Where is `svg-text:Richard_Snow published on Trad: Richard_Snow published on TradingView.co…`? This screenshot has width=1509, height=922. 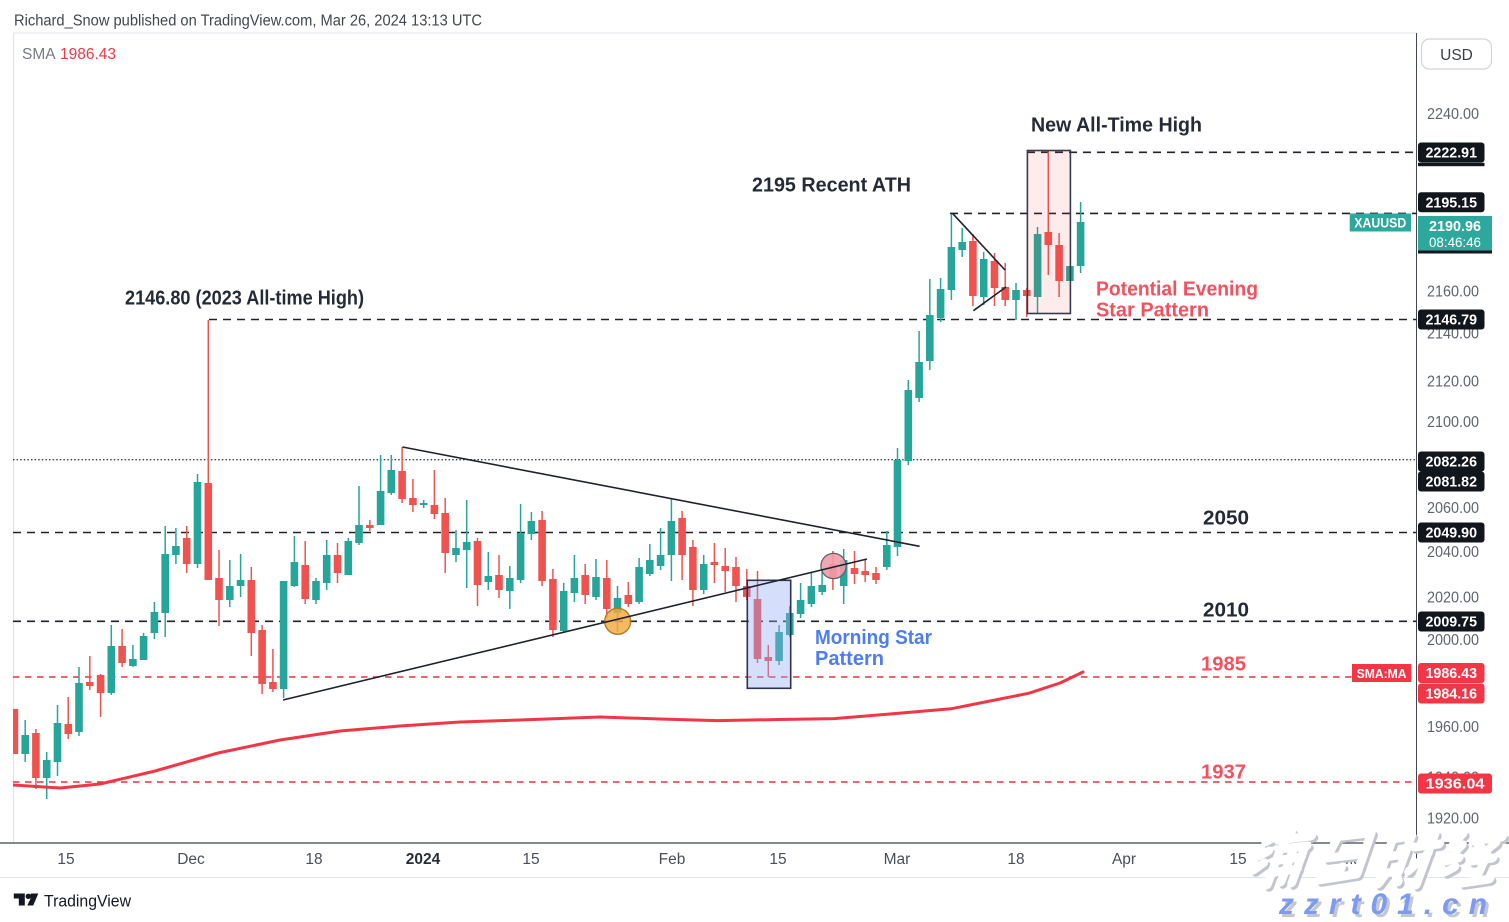 svg-text:Richard_Snow published on Trad: Richard_Snow published on TradingView.co… is located at coordinates (248, 21).